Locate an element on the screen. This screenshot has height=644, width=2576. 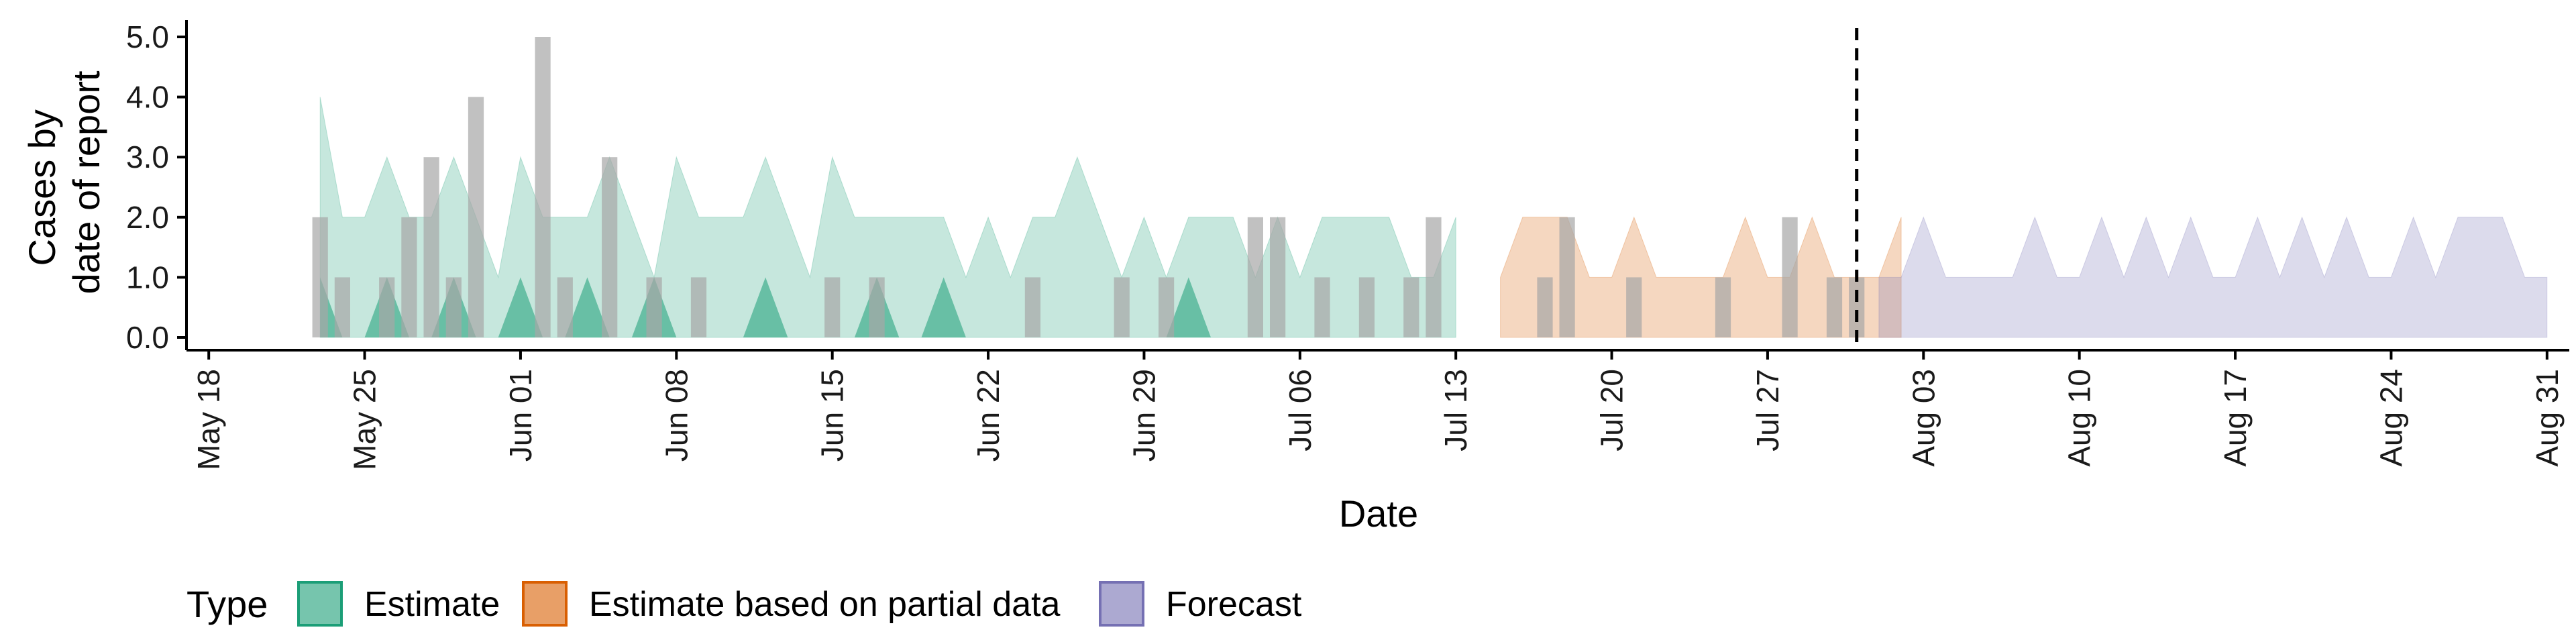
y-tick-label-2: 2.0 is located at coordinates (147, 217).